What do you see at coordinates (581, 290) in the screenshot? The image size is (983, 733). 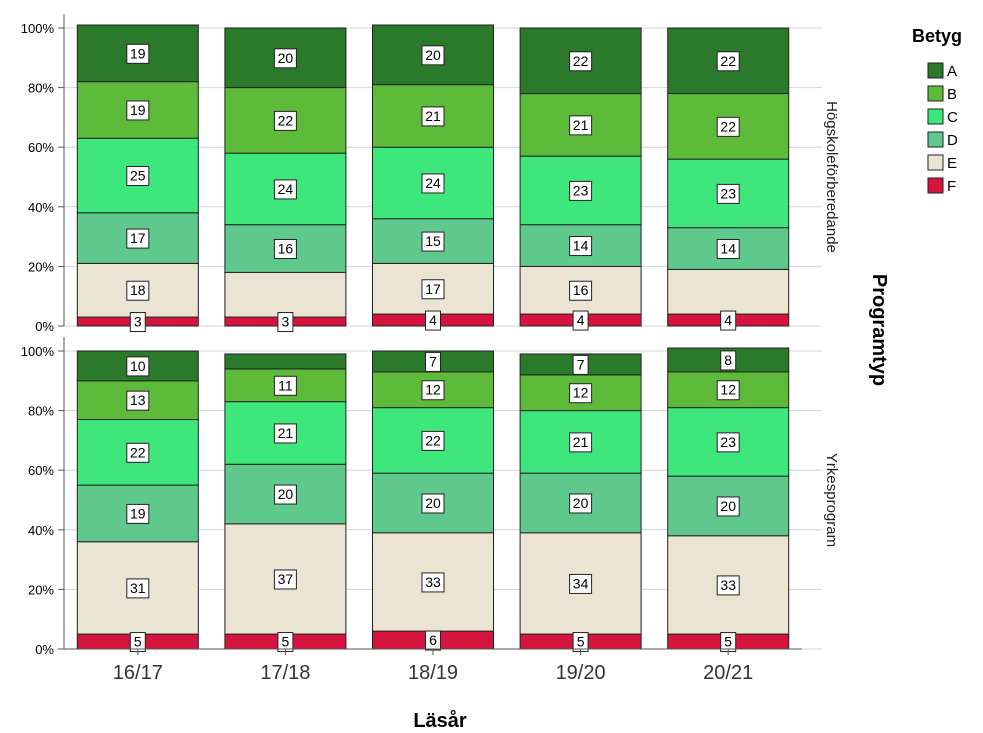 I see `data-label: 16` at bounding box center [581, 290].